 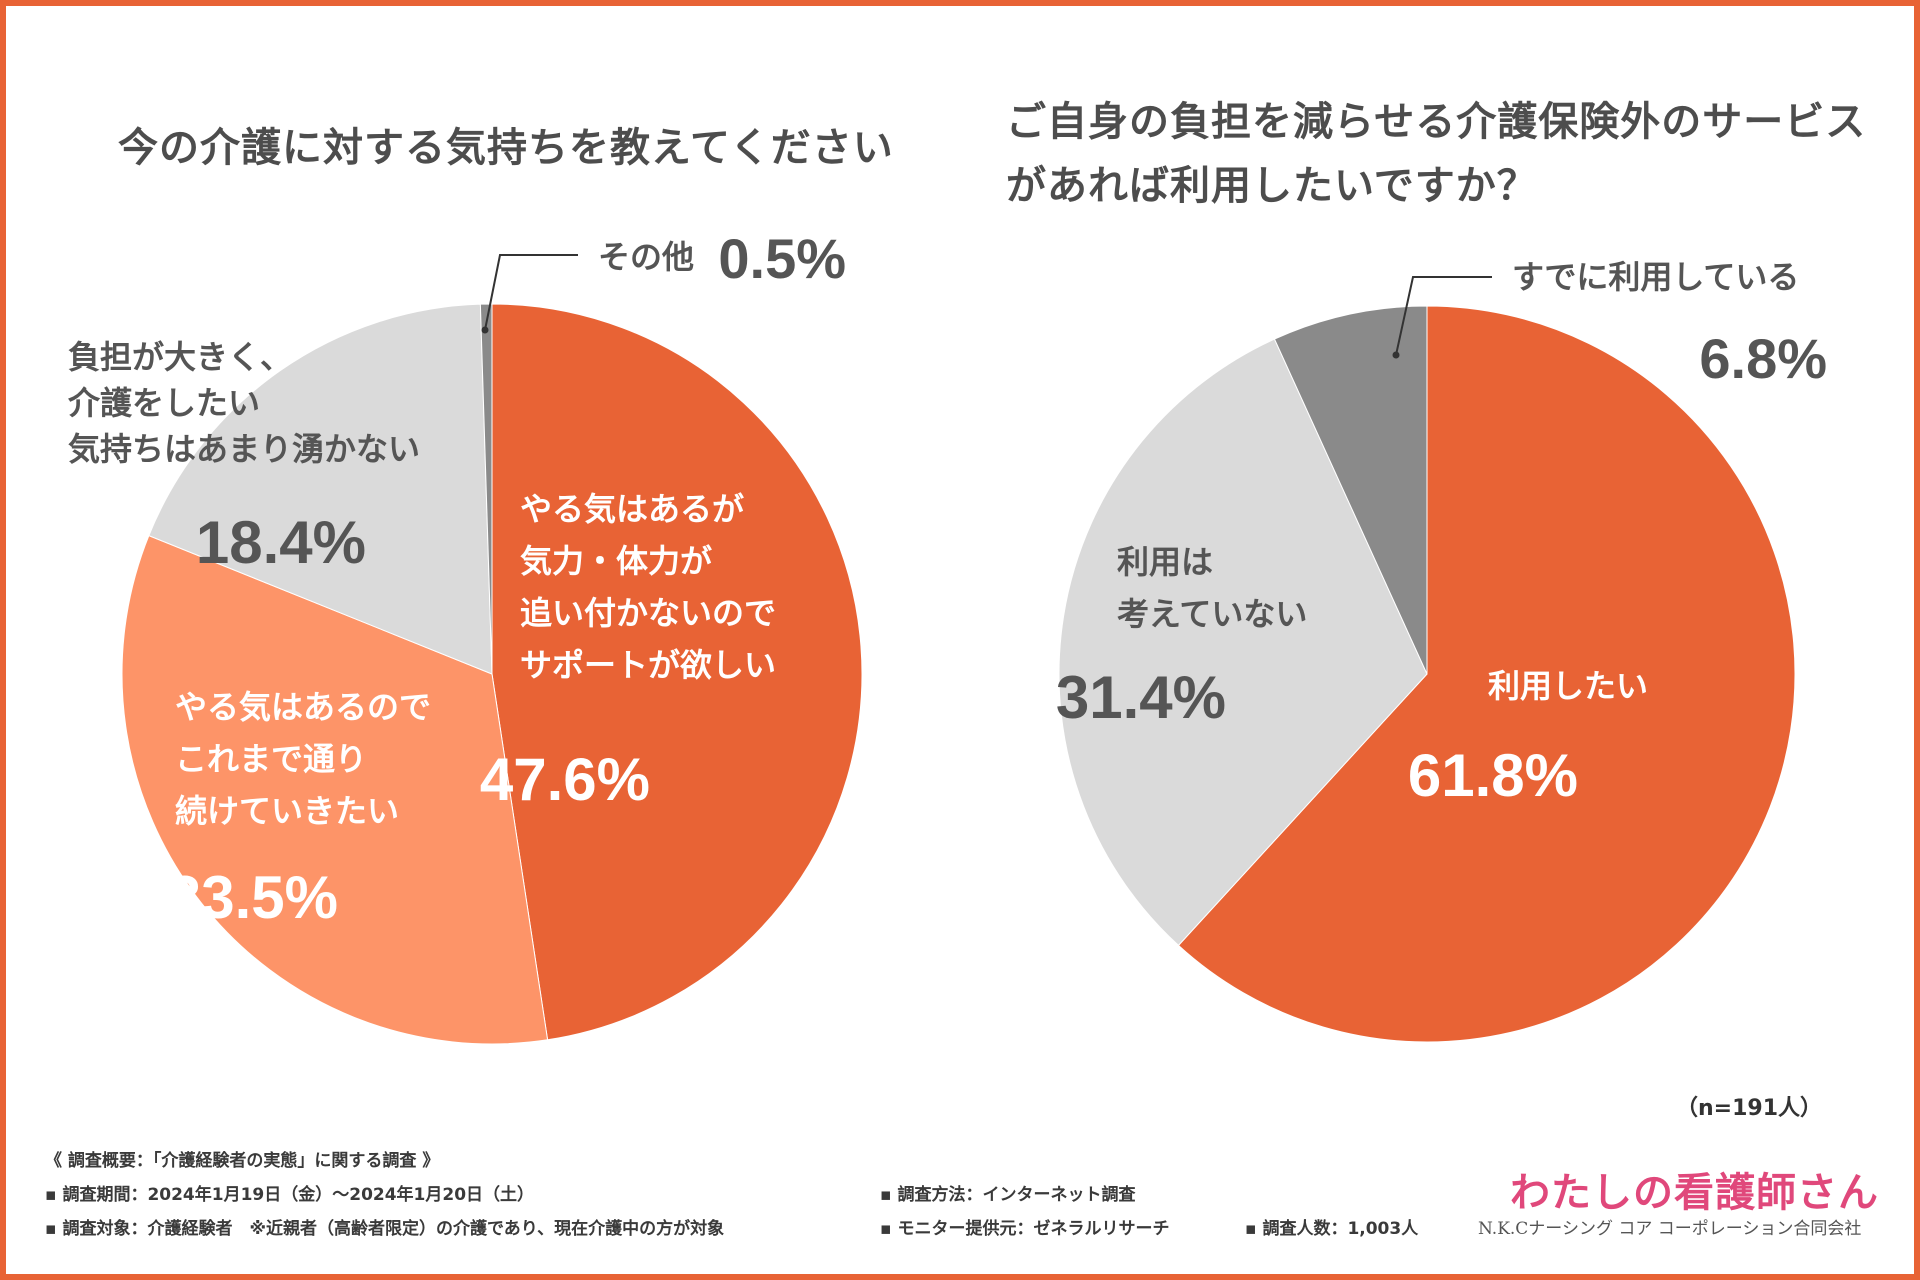 I want to click on slice-value-0-3: 0.5%, so click(x=782, y=258).